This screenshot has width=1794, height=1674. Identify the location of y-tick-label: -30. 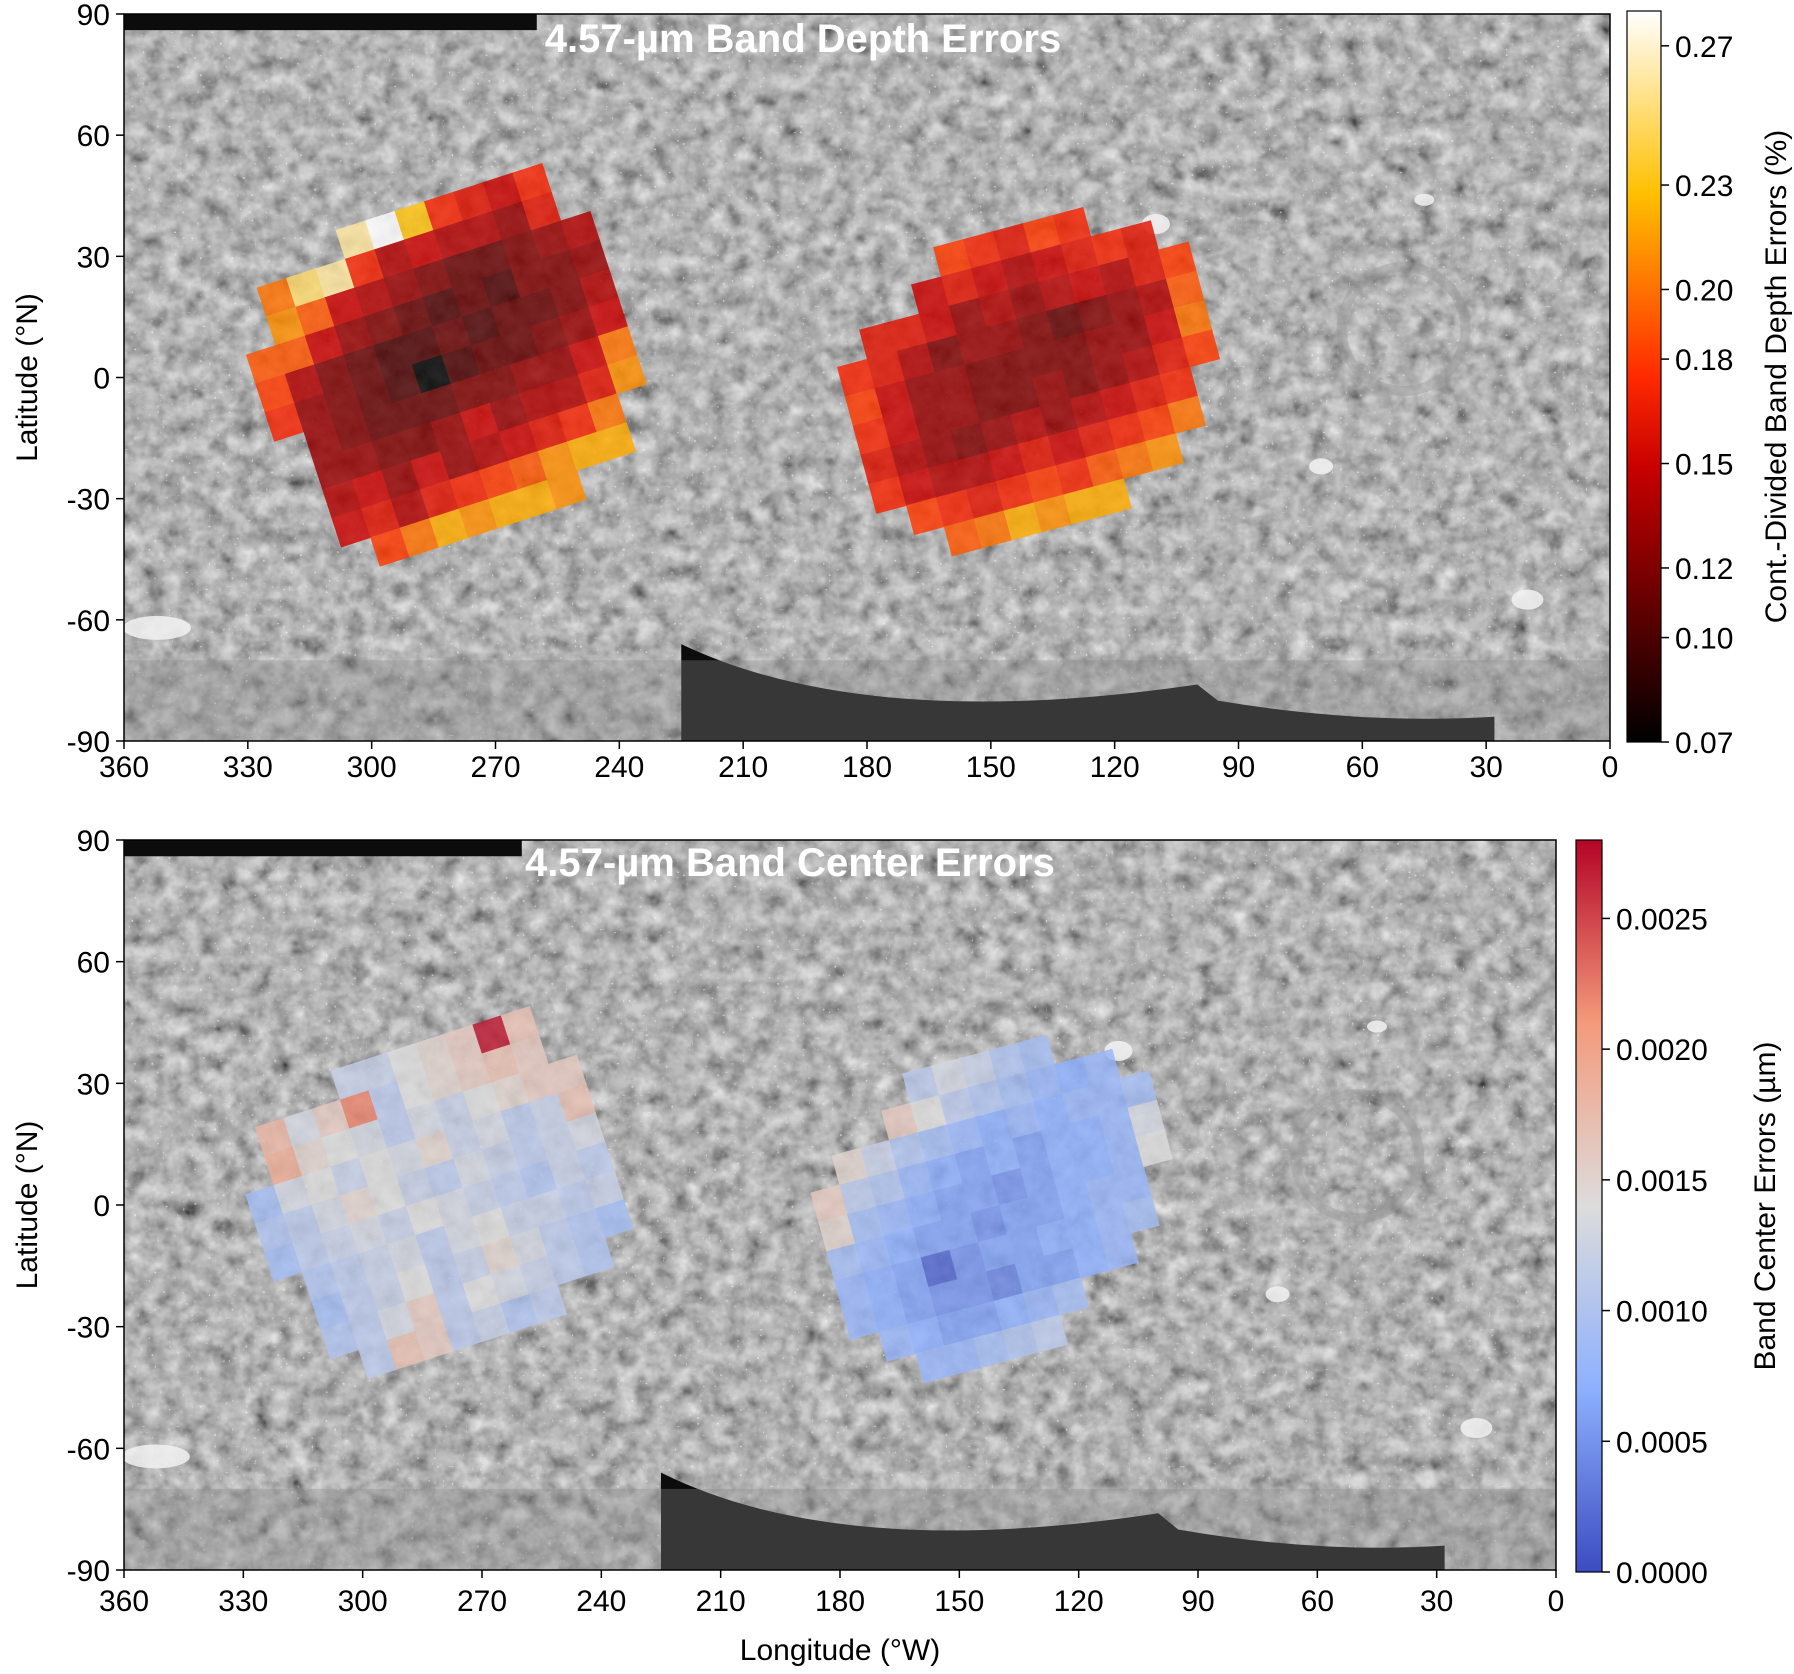
(88, 1328).